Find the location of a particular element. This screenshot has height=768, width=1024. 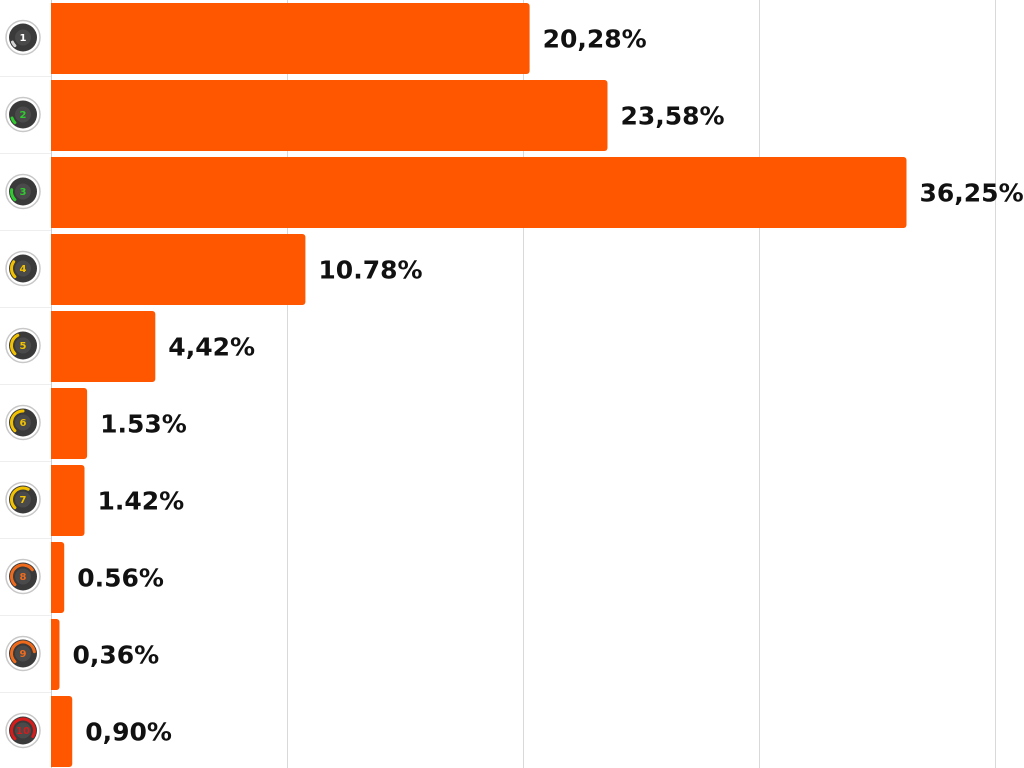

rank-gauge-icon: 1 is located at coordinates (23, 37).